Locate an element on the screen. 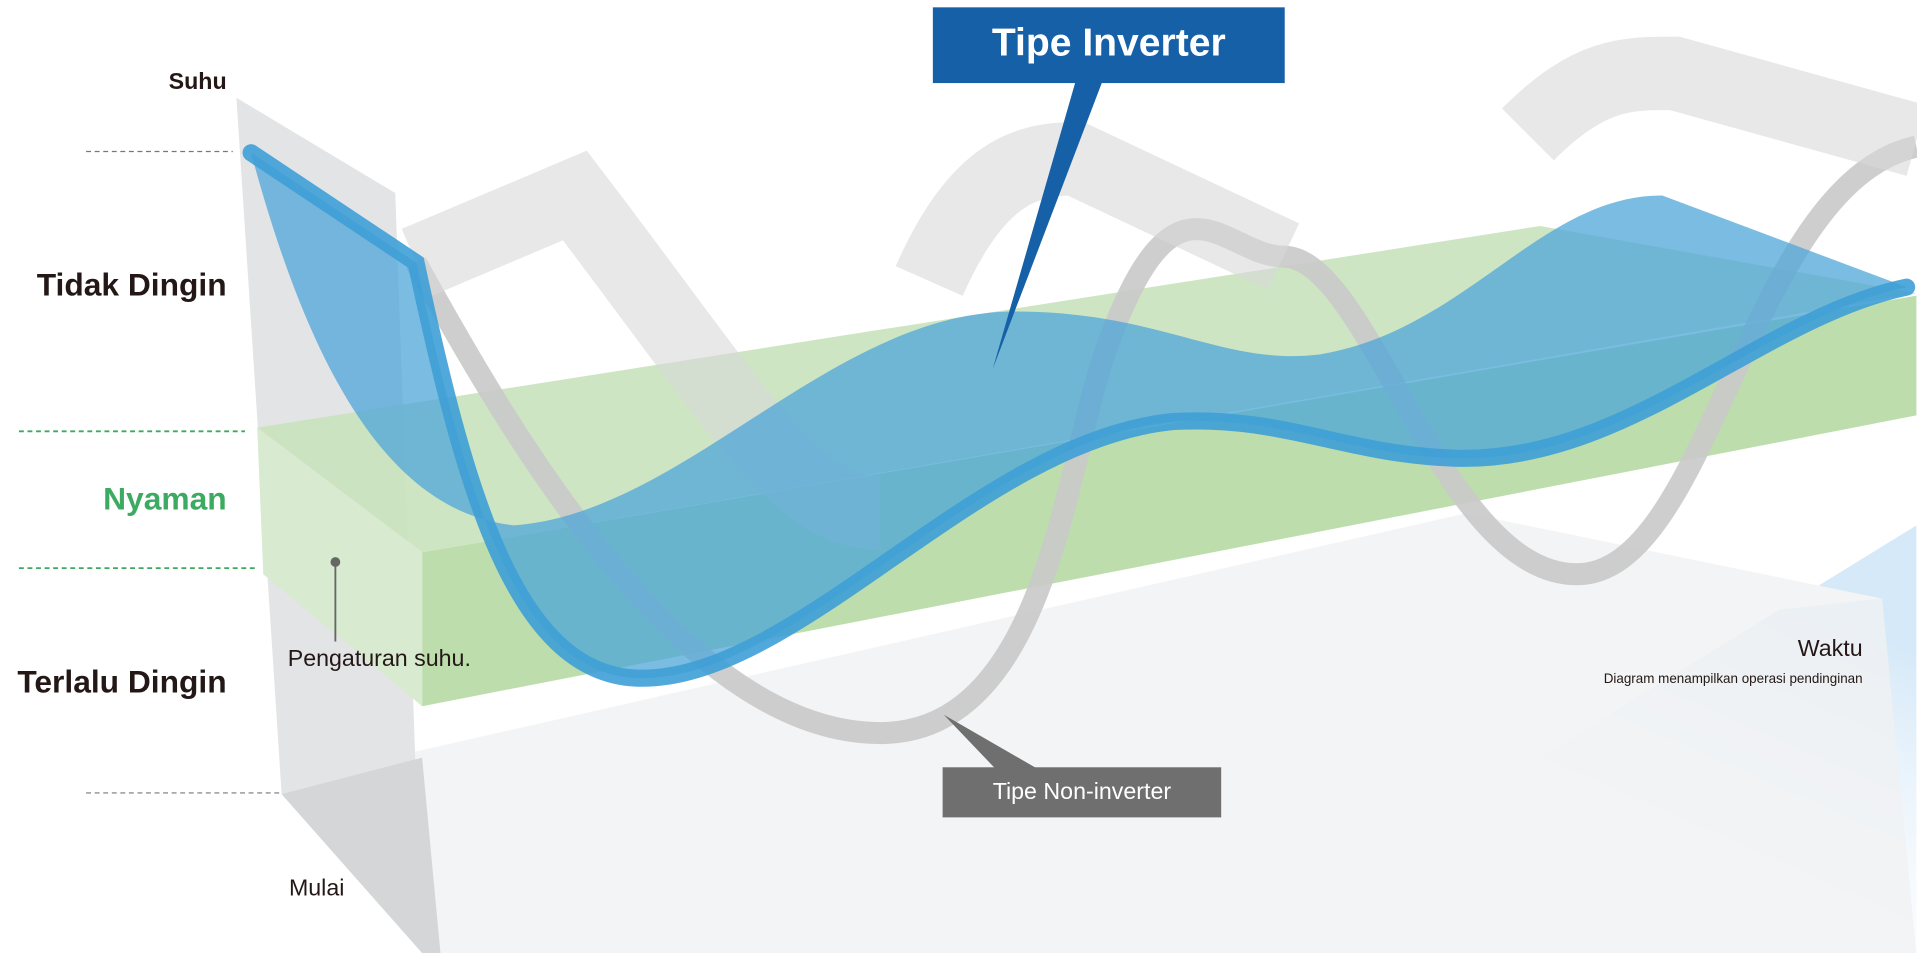  callout-label: Tipe Inverter is located at coordinates (1109, 43).